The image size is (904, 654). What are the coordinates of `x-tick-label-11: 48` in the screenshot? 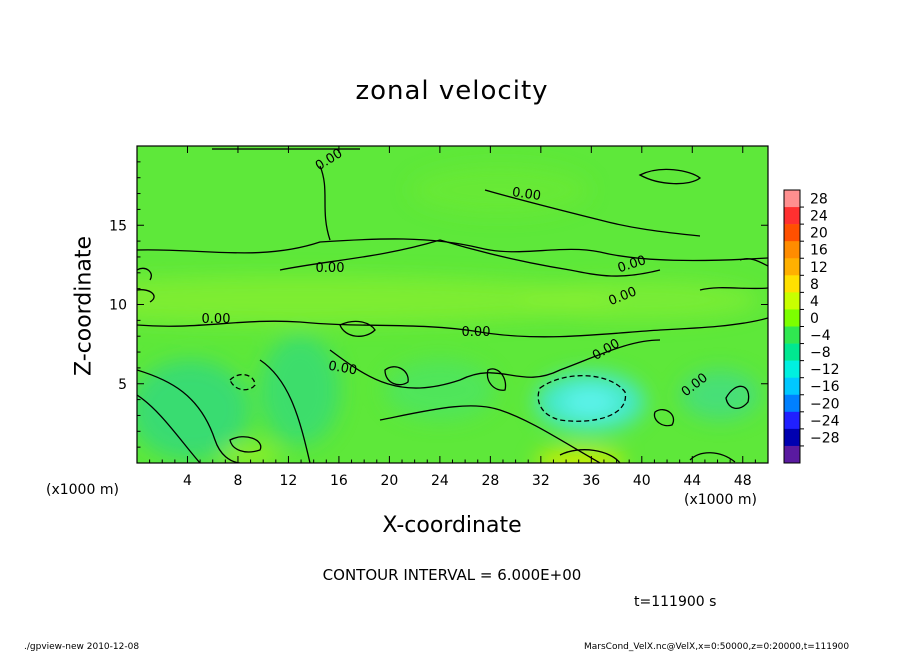 It's located at (743, 481).